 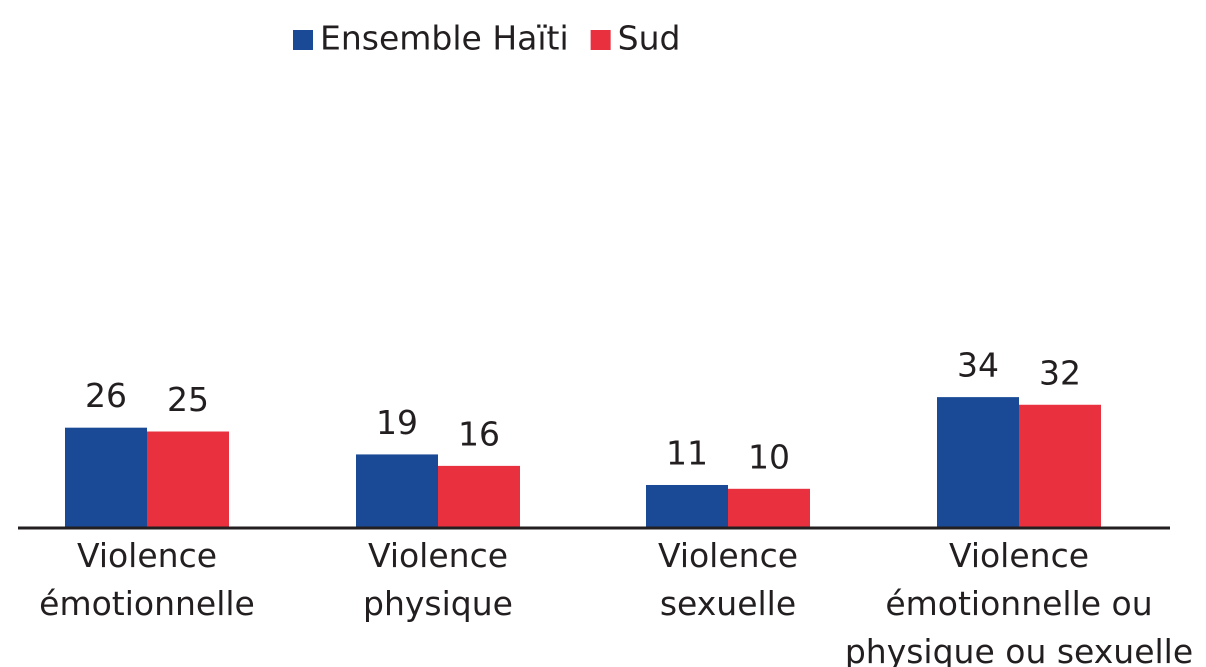 I want to click on value-label: 16, so click(x=479, y=433).